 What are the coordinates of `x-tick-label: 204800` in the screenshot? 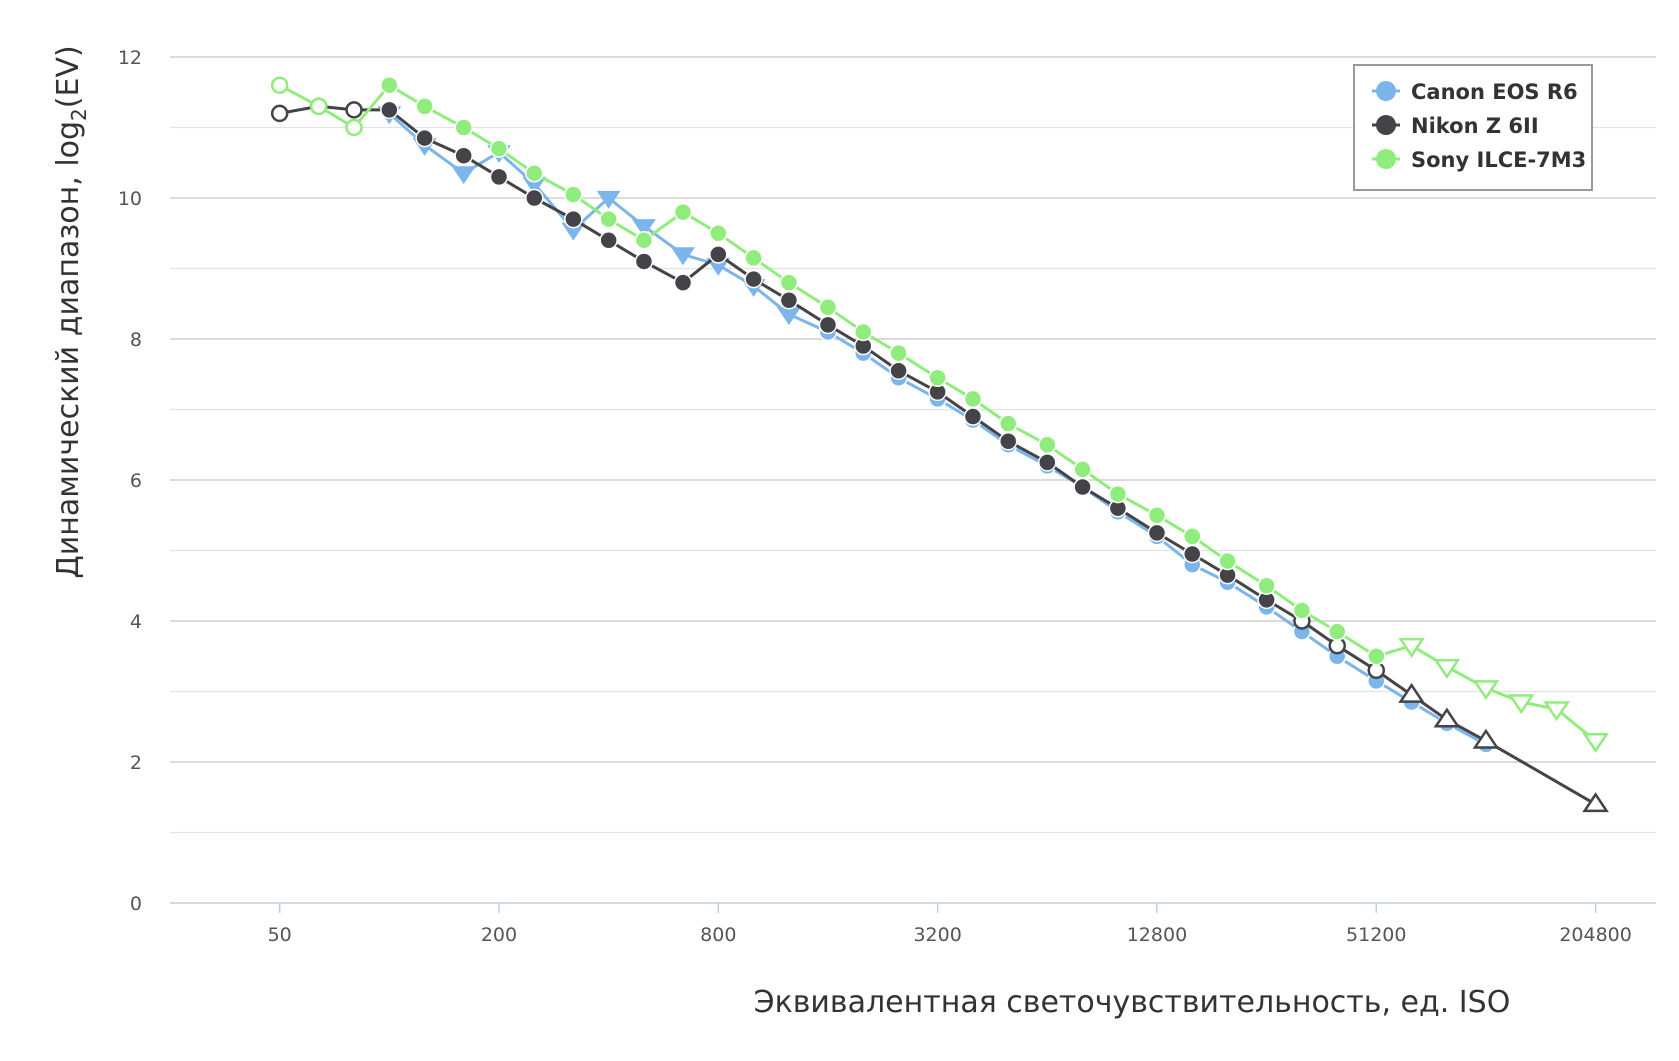 It's located at (1595, 935).